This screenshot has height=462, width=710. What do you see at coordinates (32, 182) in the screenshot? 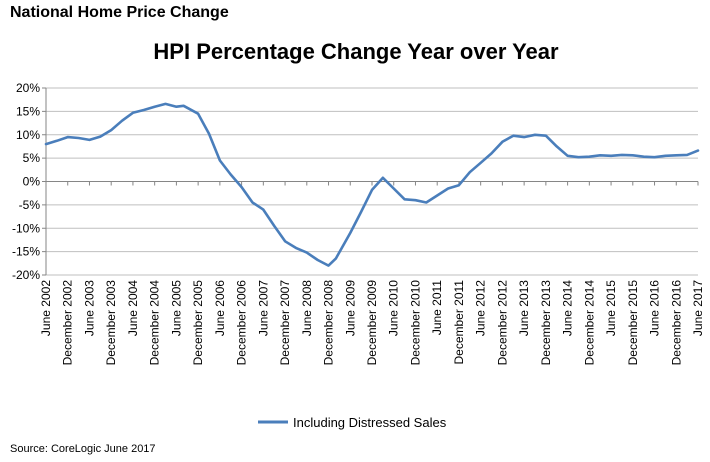
I see `y-tick-label: 0%` at bounding box center [32, 182].